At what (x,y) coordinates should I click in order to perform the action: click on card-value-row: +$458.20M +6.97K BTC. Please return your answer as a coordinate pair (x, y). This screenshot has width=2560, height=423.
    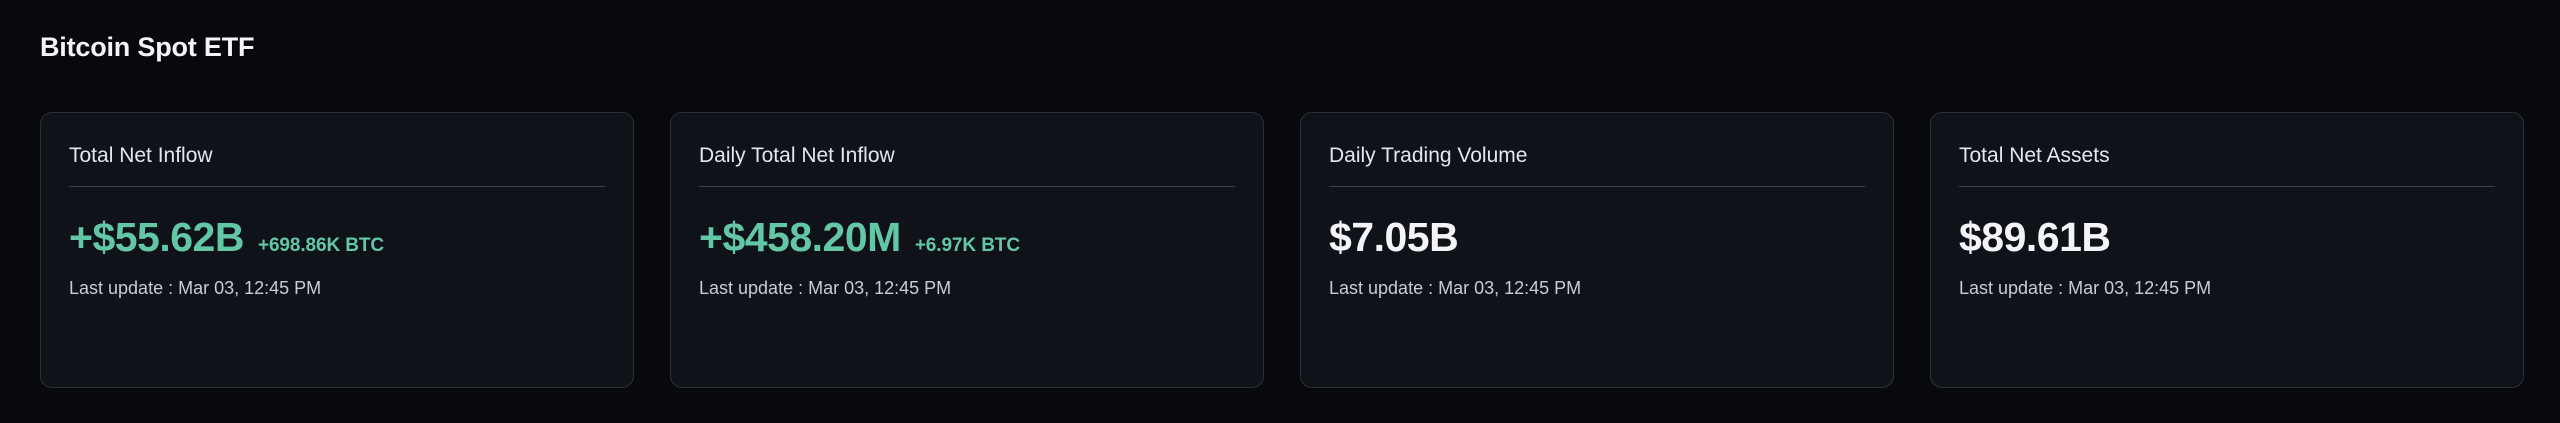
    Looking at the image, I should click on (967, 237).